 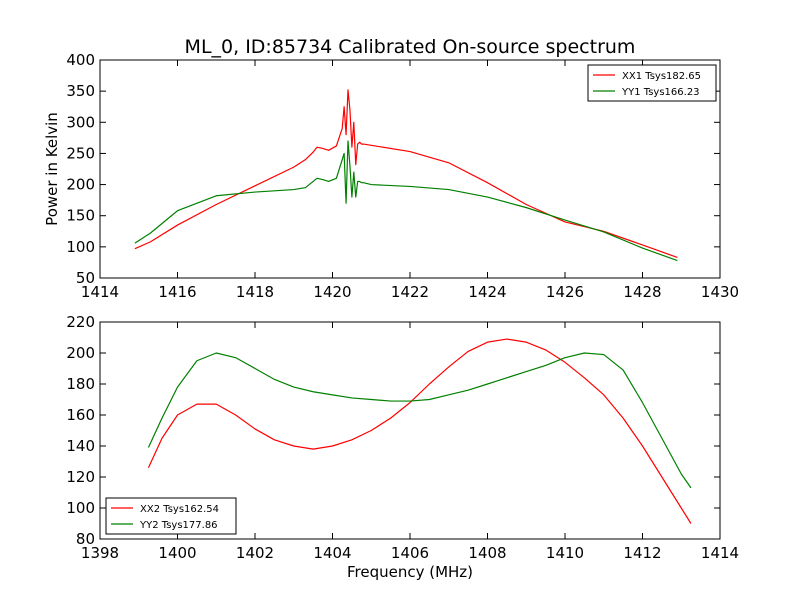 What do you see at coordinates (642, 553) in the screenshot?
I see `x-tick-label: 1412` at bounding box center [642, 553].